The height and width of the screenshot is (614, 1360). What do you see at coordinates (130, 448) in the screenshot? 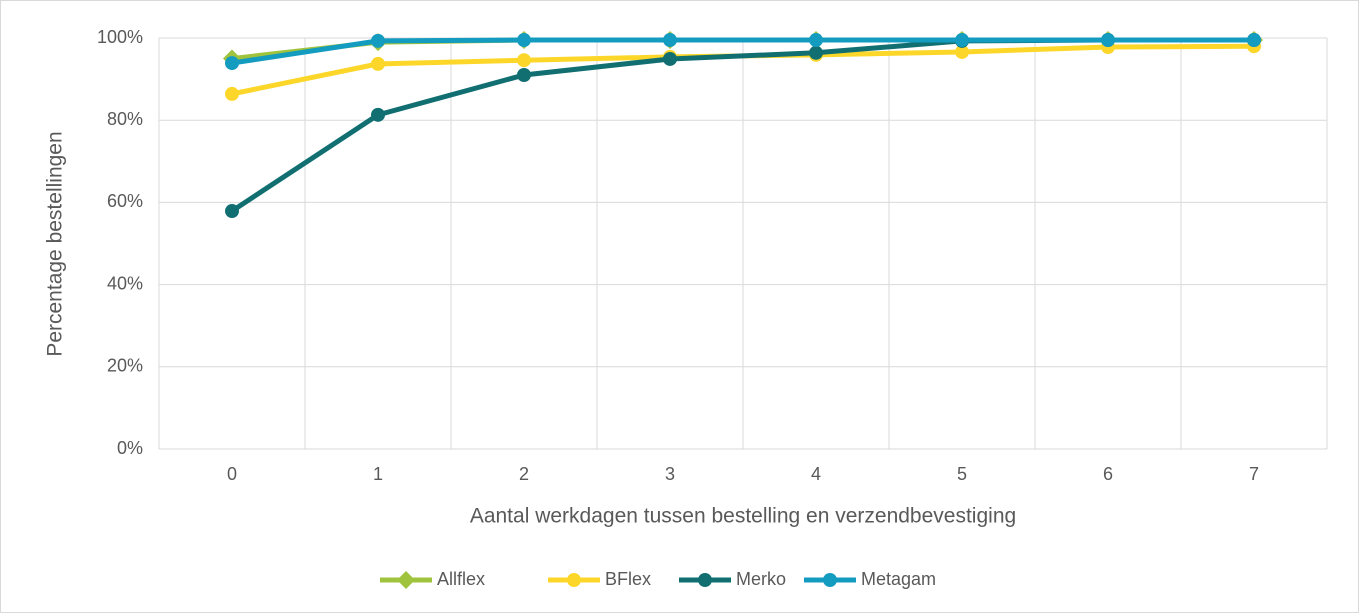
I see `y-tick-label: 0%` at bounding box center [130, 448].